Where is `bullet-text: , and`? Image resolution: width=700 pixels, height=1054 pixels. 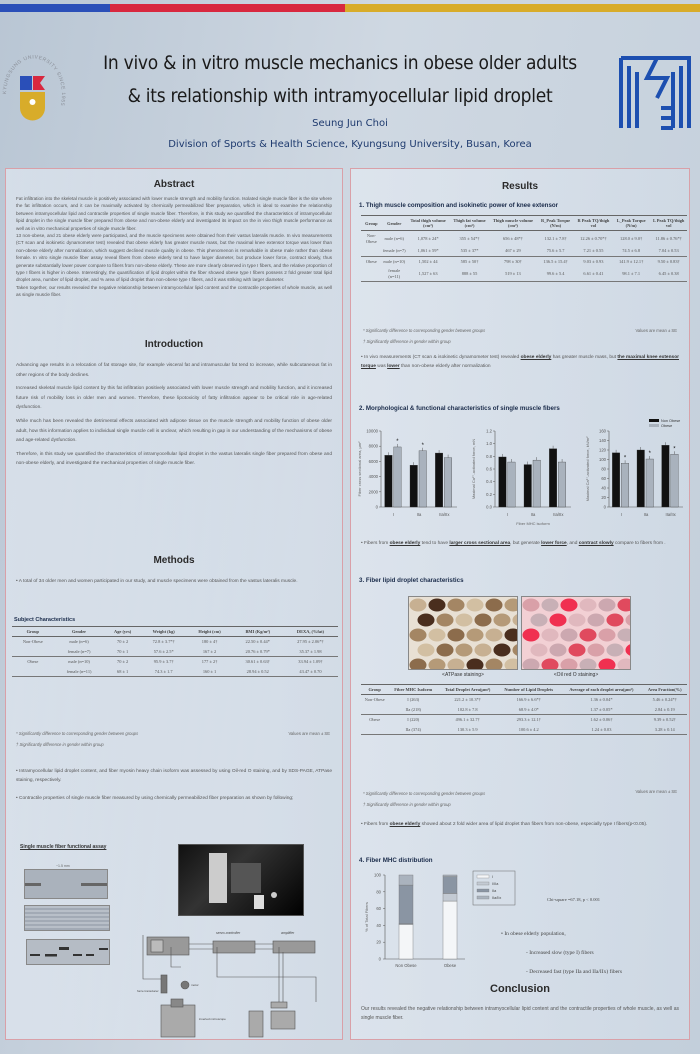 bullet-text: , and is located at coordinates (572, 543).